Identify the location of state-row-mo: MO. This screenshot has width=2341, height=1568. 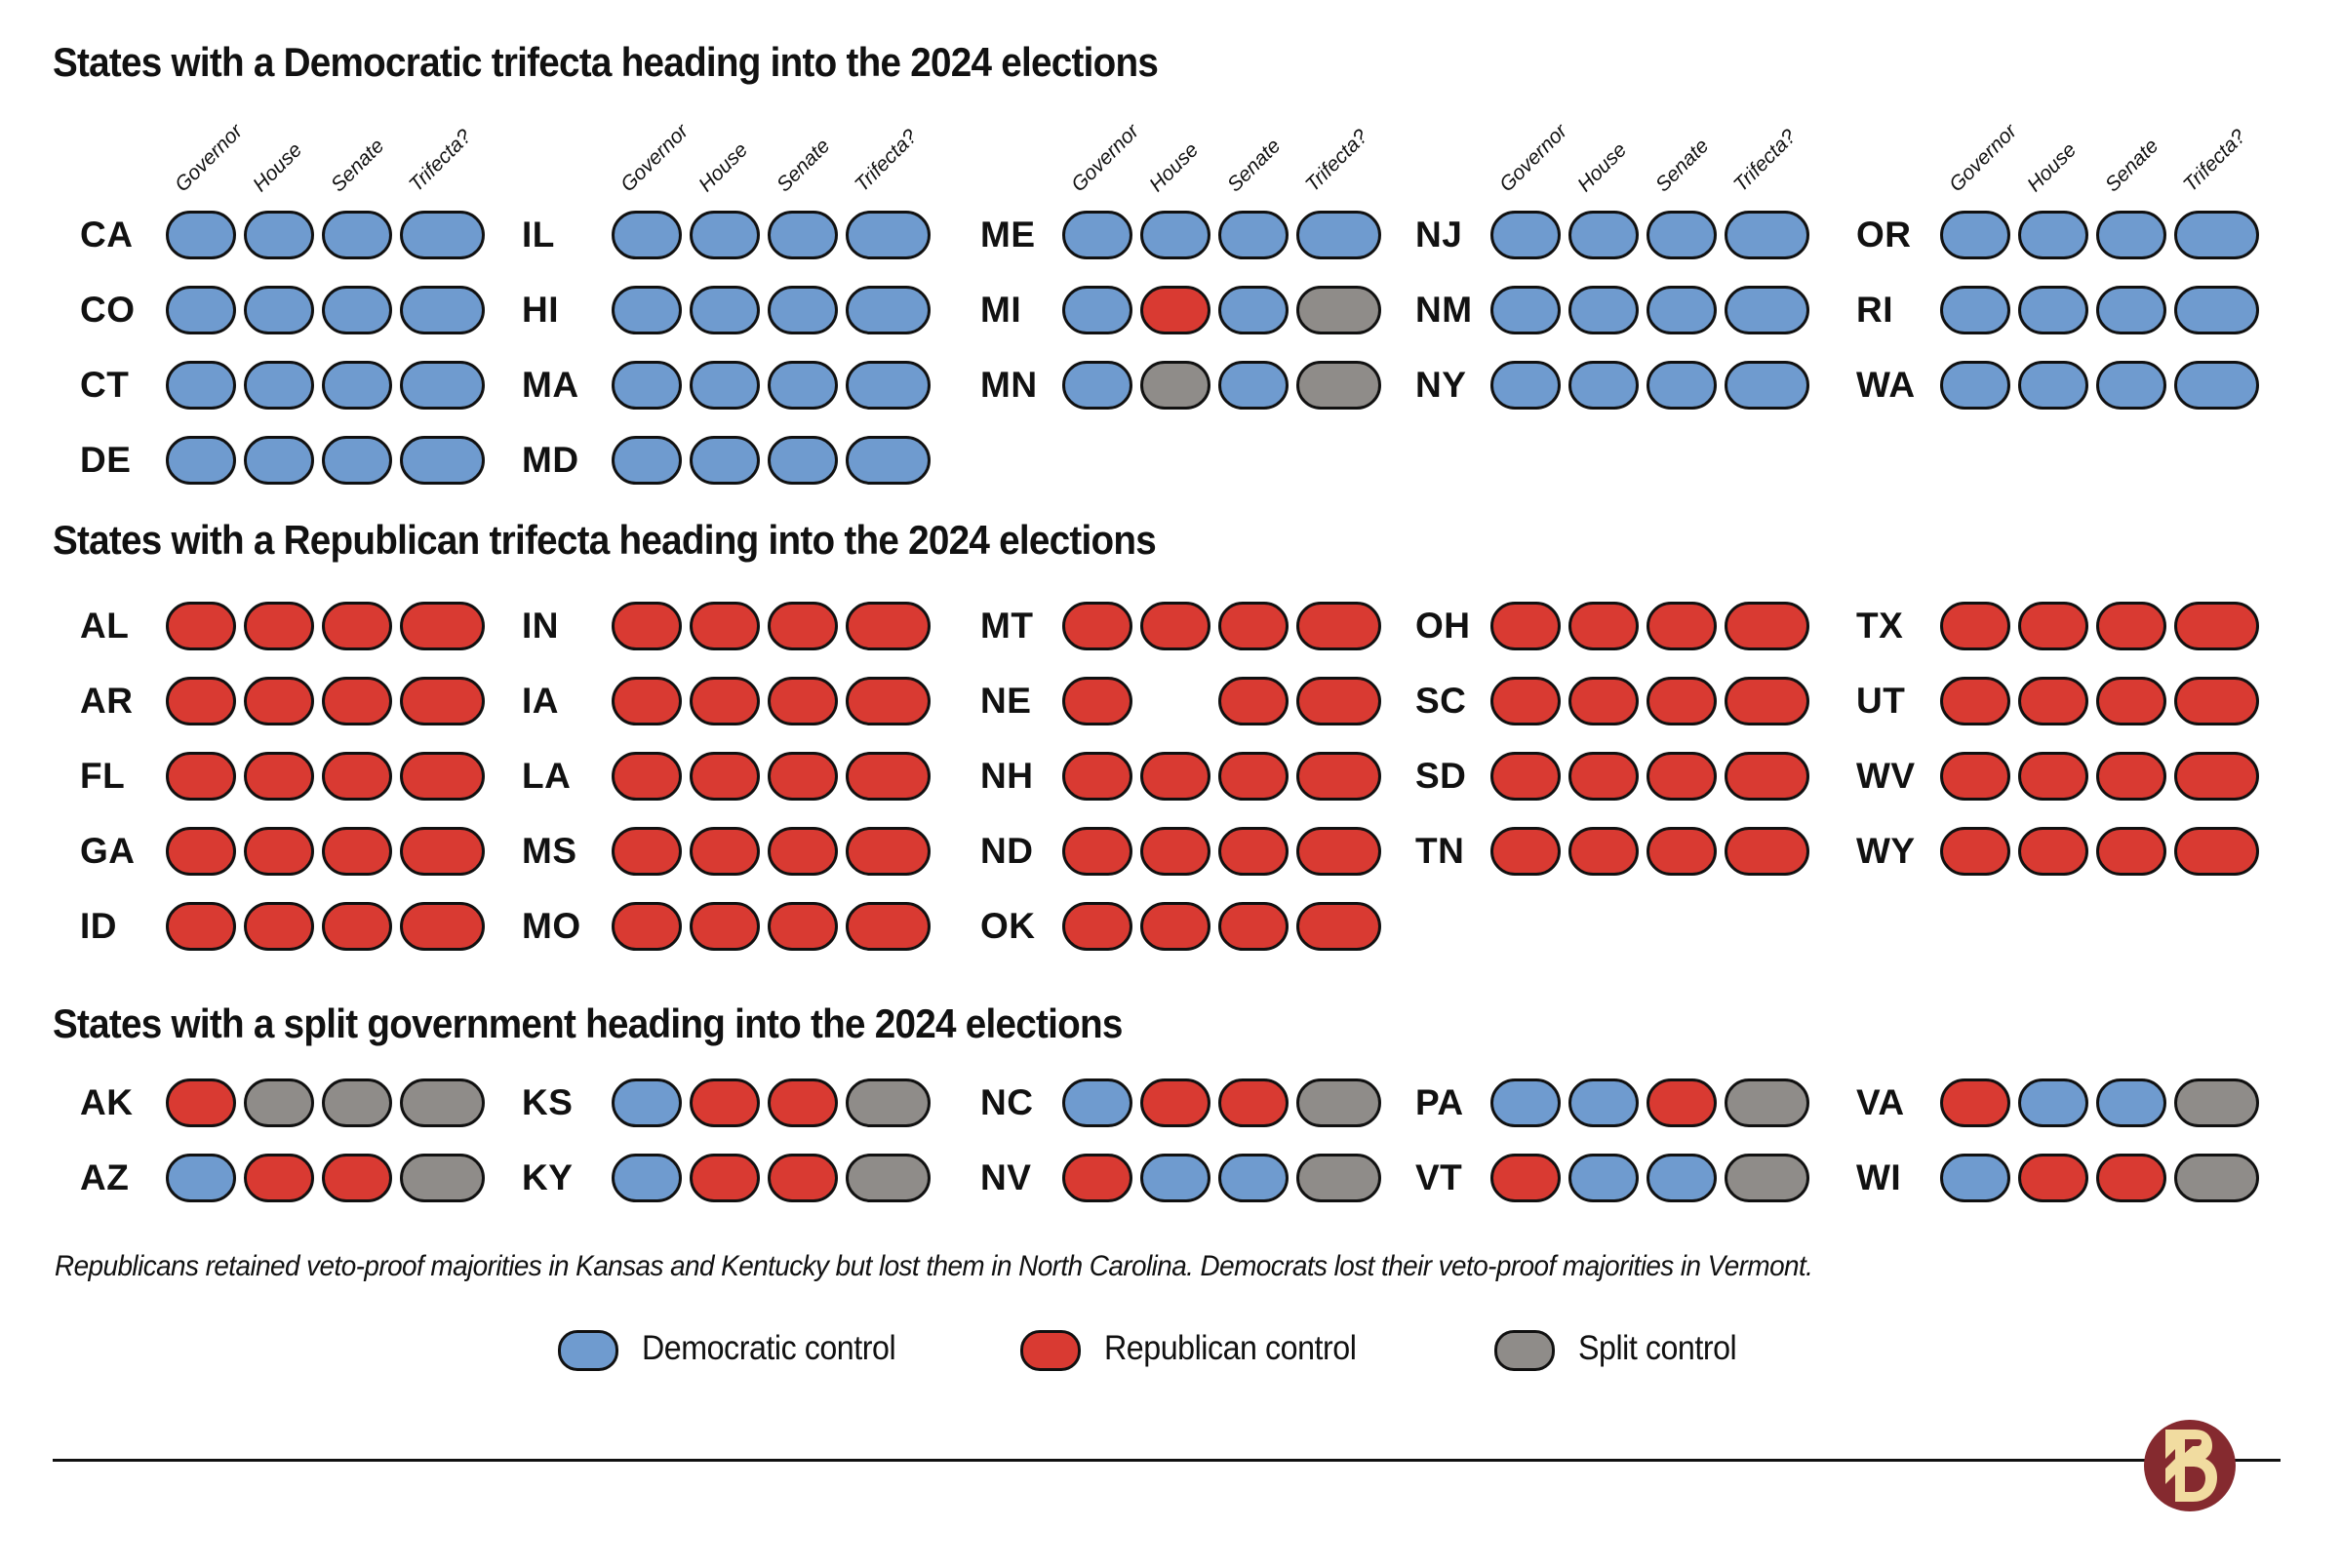
(727, 926).